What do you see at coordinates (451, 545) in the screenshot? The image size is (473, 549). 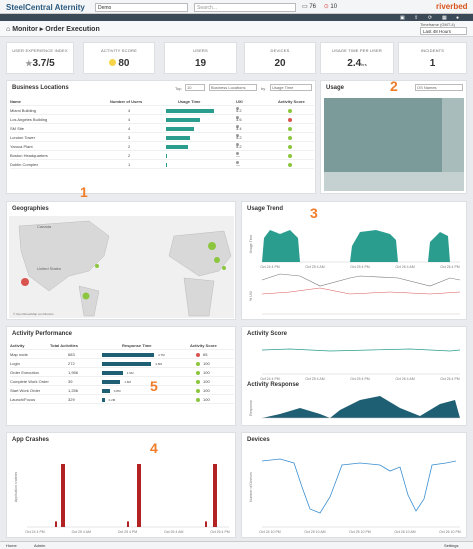 I see `footer-settings: Settings` at bounding box center [451, 545].